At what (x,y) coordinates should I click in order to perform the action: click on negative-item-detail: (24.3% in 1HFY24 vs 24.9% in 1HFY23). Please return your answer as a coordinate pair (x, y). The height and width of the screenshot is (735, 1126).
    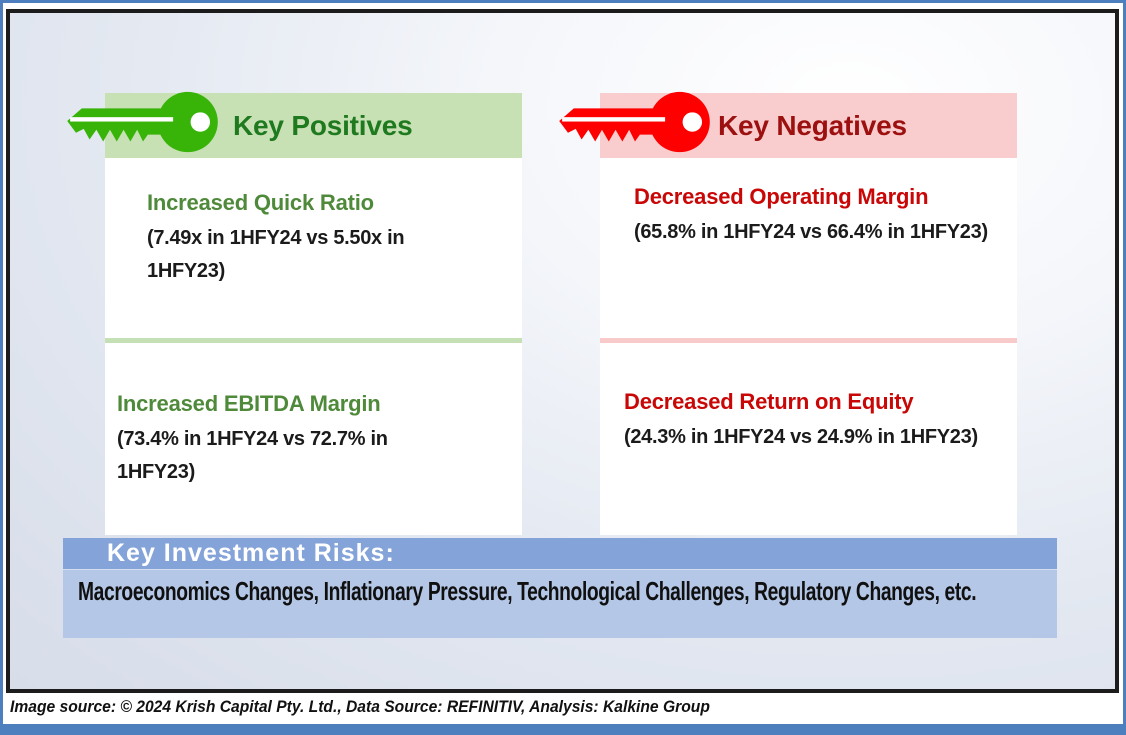
    Looking at the image, I should click on (801, 437).